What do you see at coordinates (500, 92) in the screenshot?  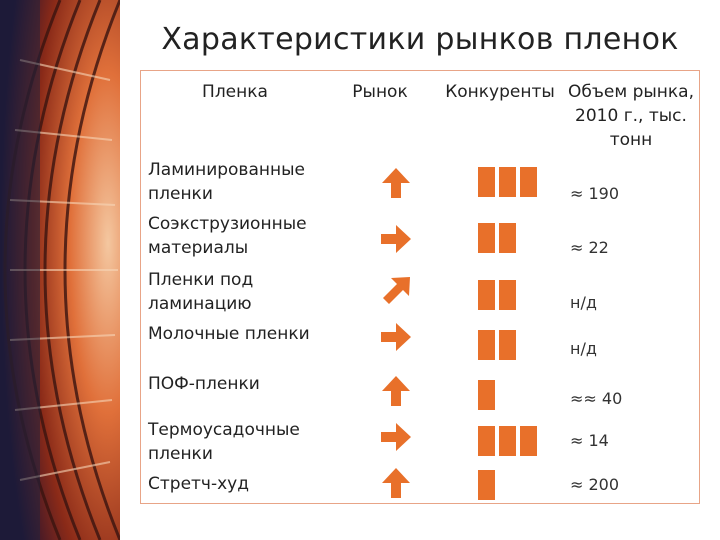 I see `header-competitors: Конкуренты` at bounding box center [500, 92].